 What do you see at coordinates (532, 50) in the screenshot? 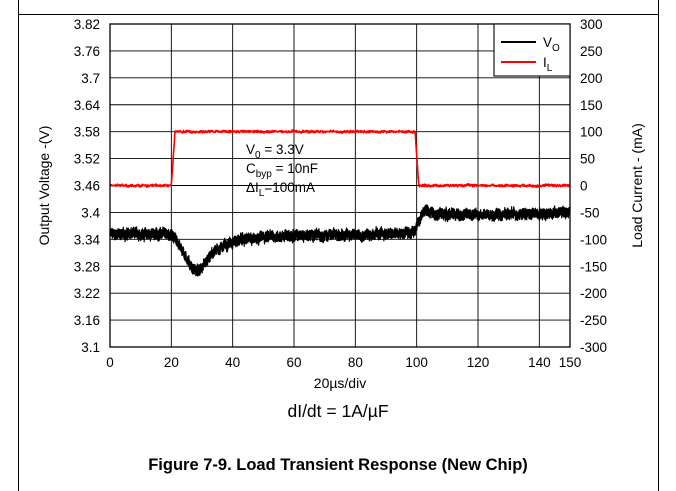
I see `legend-box` at bounding box center [532, 50].